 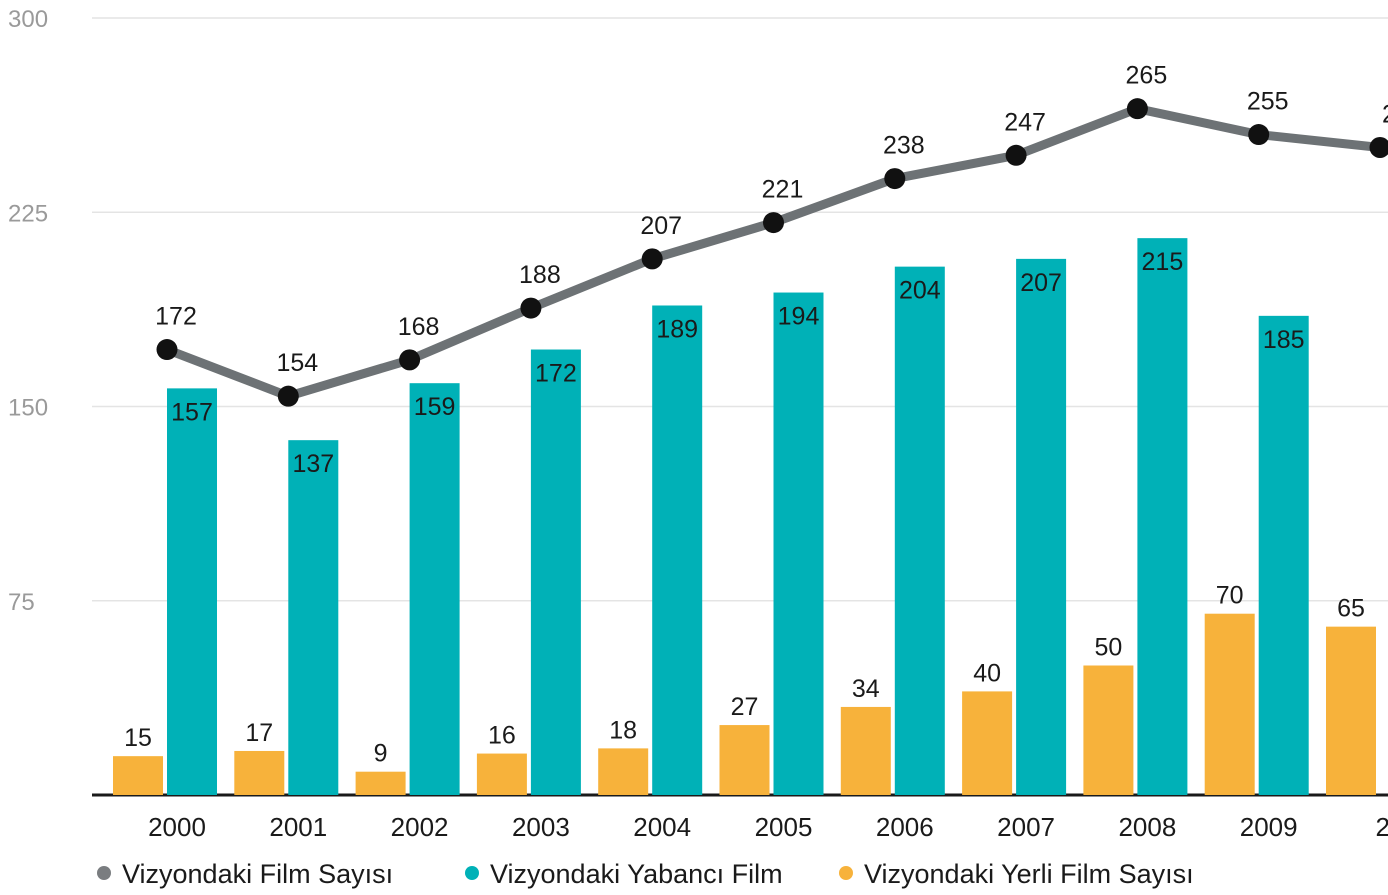 What do you see at coordinates (1284, 340) in the screenshot?
I see `bar-yabanci-label: 185` at bounding box center [1284, 340].